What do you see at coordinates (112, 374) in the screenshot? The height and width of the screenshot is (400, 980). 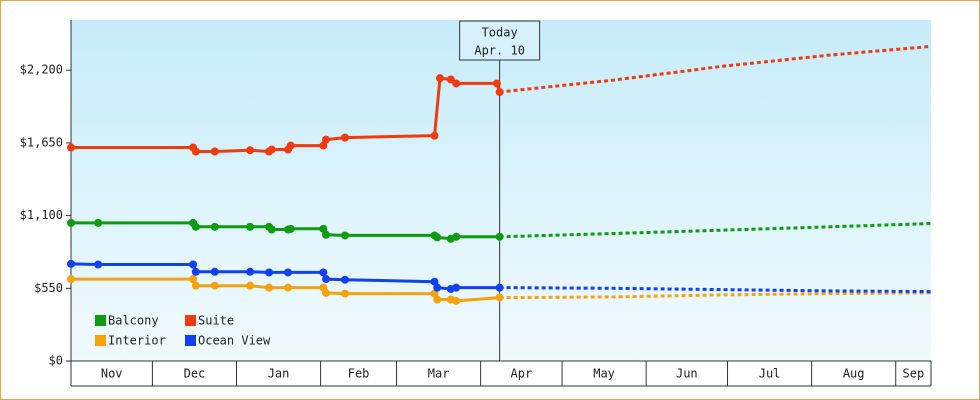 I see `x-tick-label: Nov` at bounding box center [112, 374].